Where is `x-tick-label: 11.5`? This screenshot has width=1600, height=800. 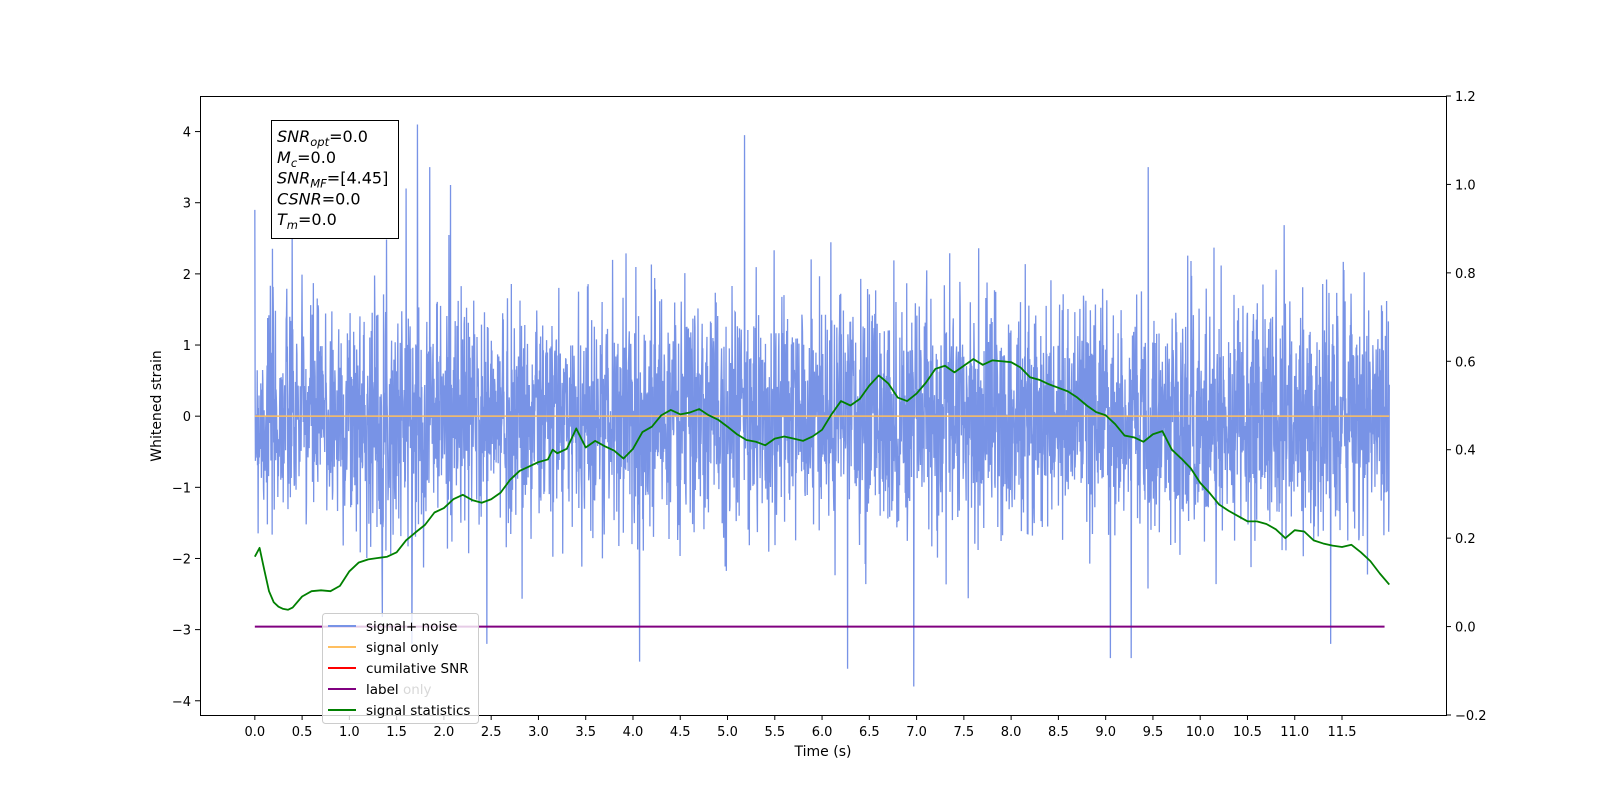 x-tick-label: 11.5 is located at coordinates (1342, 732).